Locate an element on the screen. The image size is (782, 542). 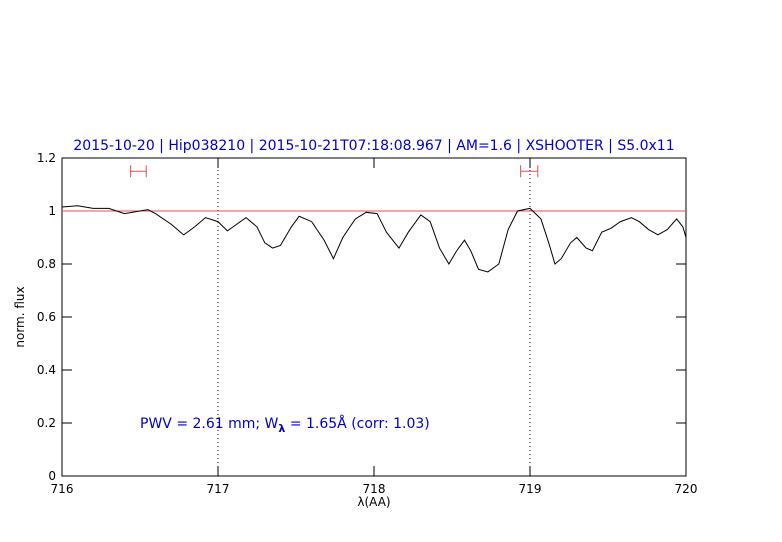
spectrum-line is located at coordinates (374, 239).